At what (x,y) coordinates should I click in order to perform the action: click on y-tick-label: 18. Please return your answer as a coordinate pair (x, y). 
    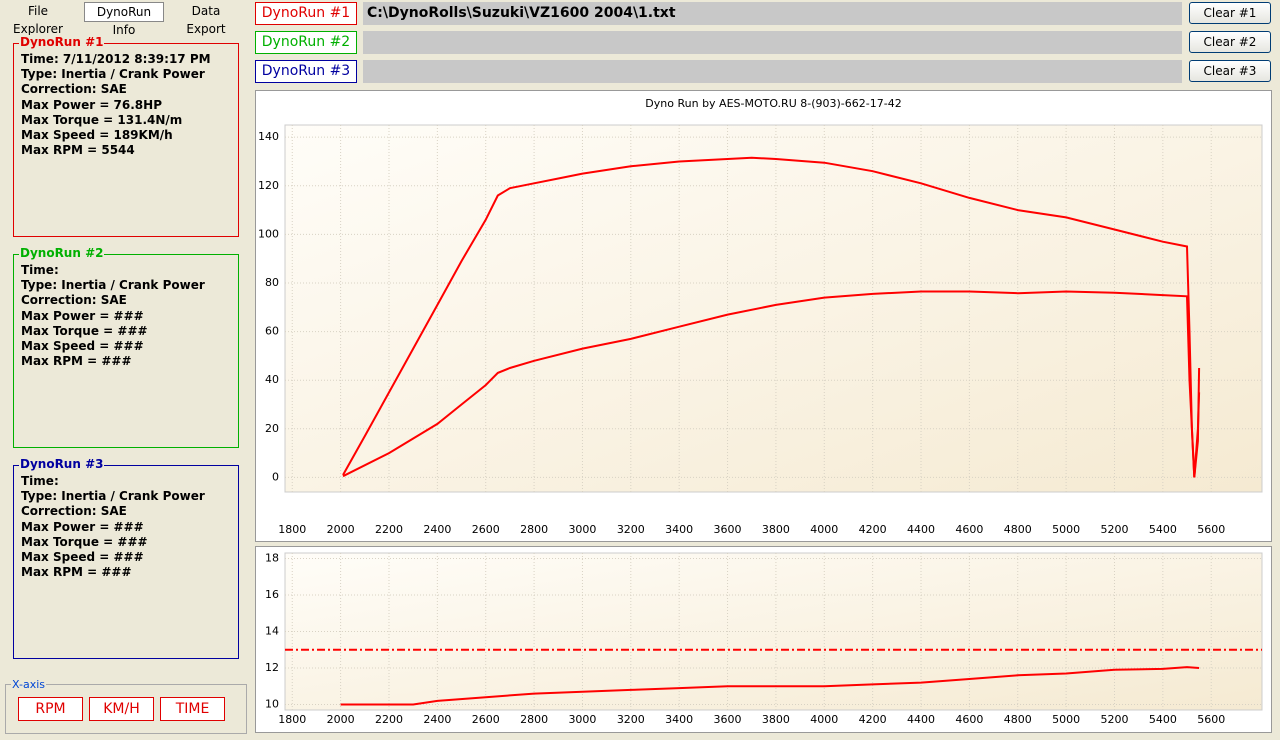
    Looking at the image, I should click on (272, 557).